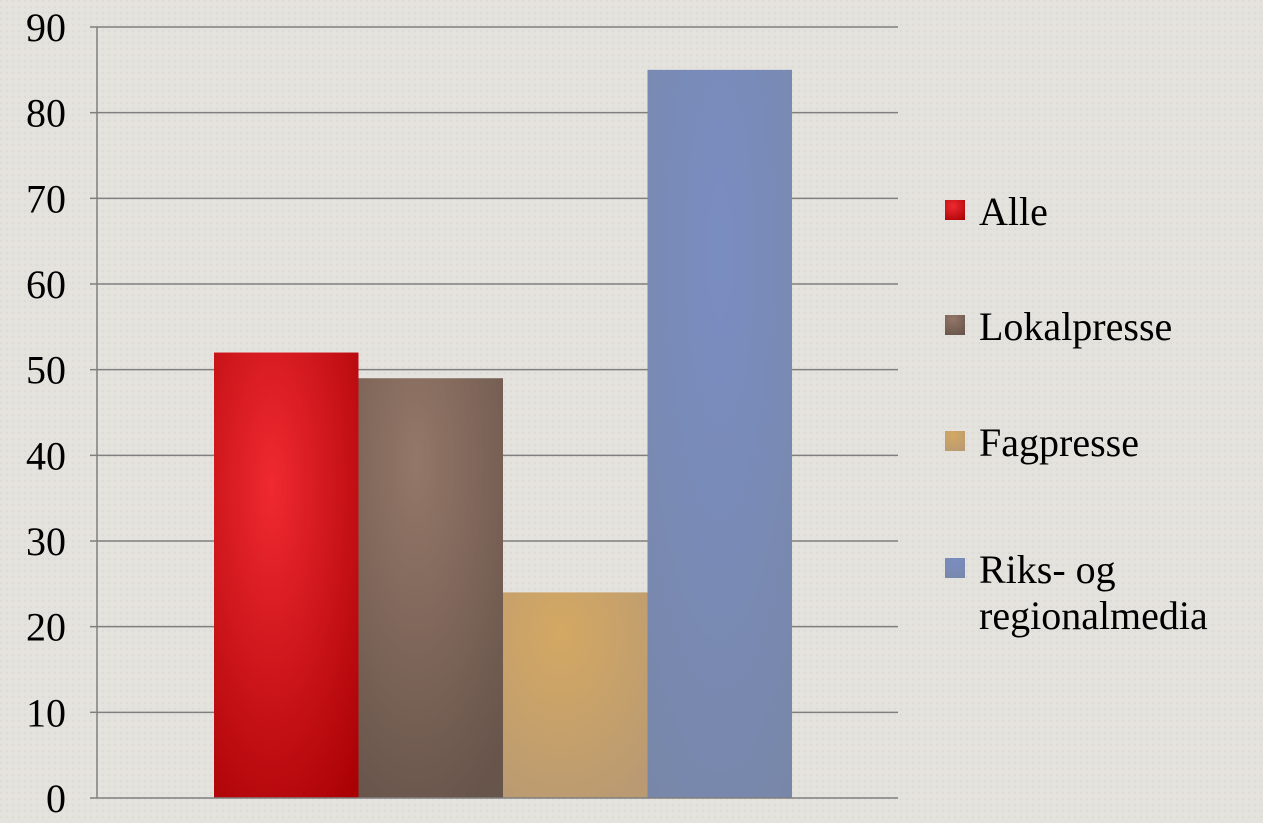 The image size is (1263, 823). Describe the element at coordinates (575, 695) in the screenshot. I see `bar-fagpresse` at that location.